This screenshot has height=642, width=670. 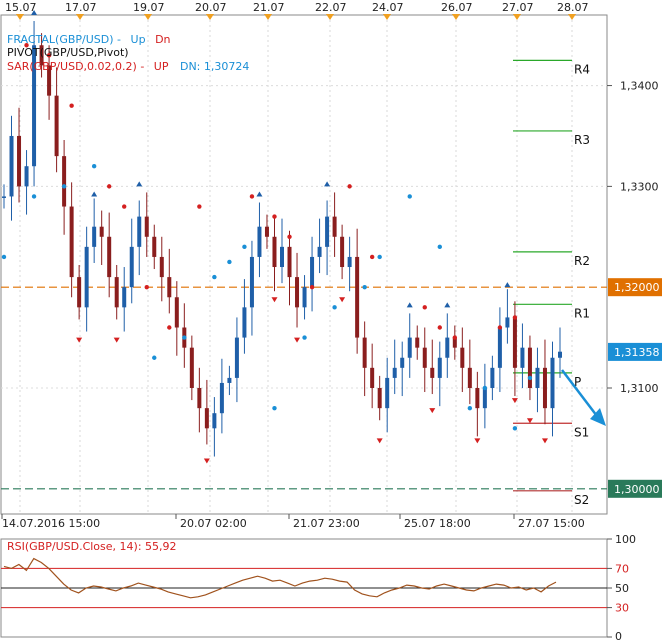 What do you see at coordinates (89, 39) in the screenshot?
I see `legend-fractal: FRACTAL(GBP/USD) - Up Dn` at bounding box center [89, 39].